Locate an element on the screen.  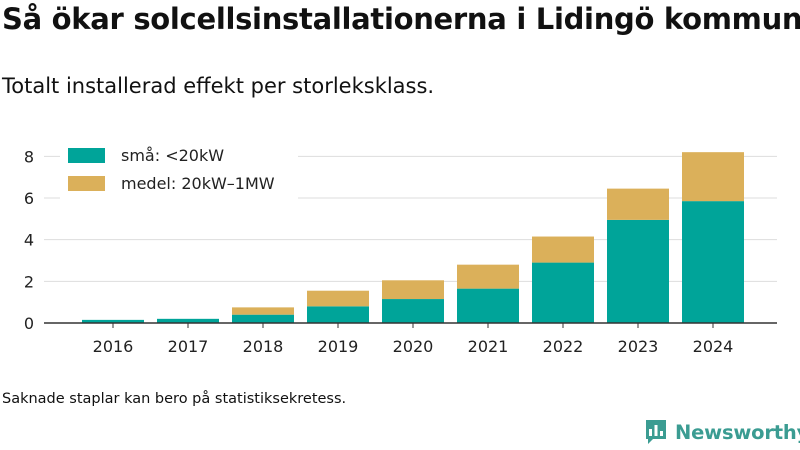
x-tick-label: 2021 is located at coordinates (488, 346).